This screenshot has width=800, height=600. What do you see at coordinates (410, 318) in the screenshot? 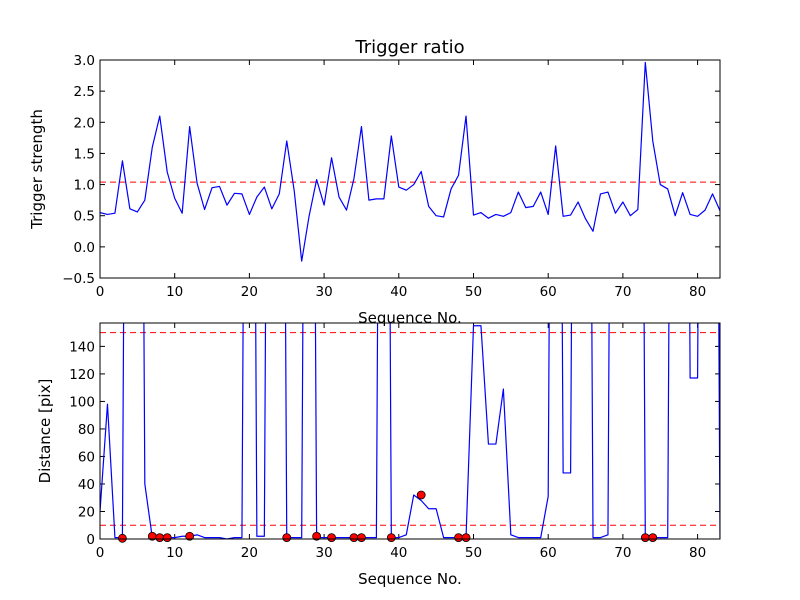
I see `top-x-axis-label: Sequence No.` at bounding box center [410, 318].